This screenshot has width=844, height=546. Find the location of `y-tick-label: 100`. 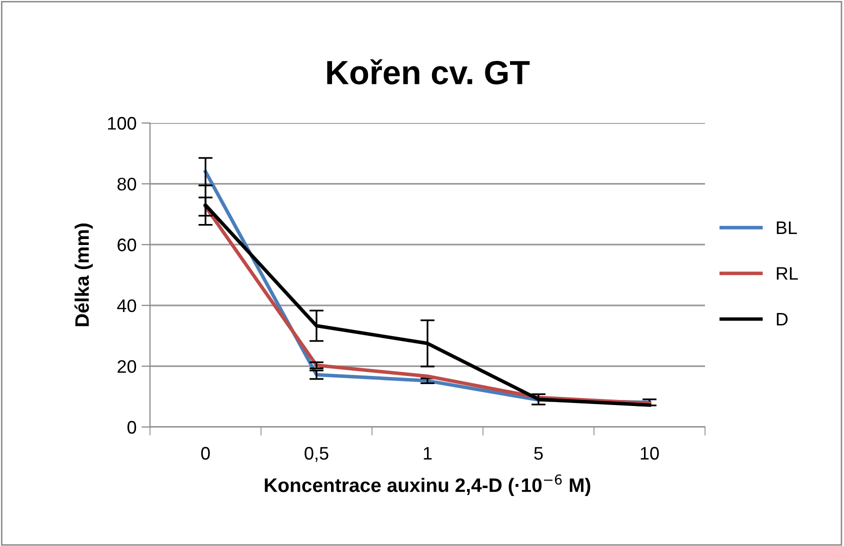

y-tick-label: 100 is located at coordinates (122, 123).